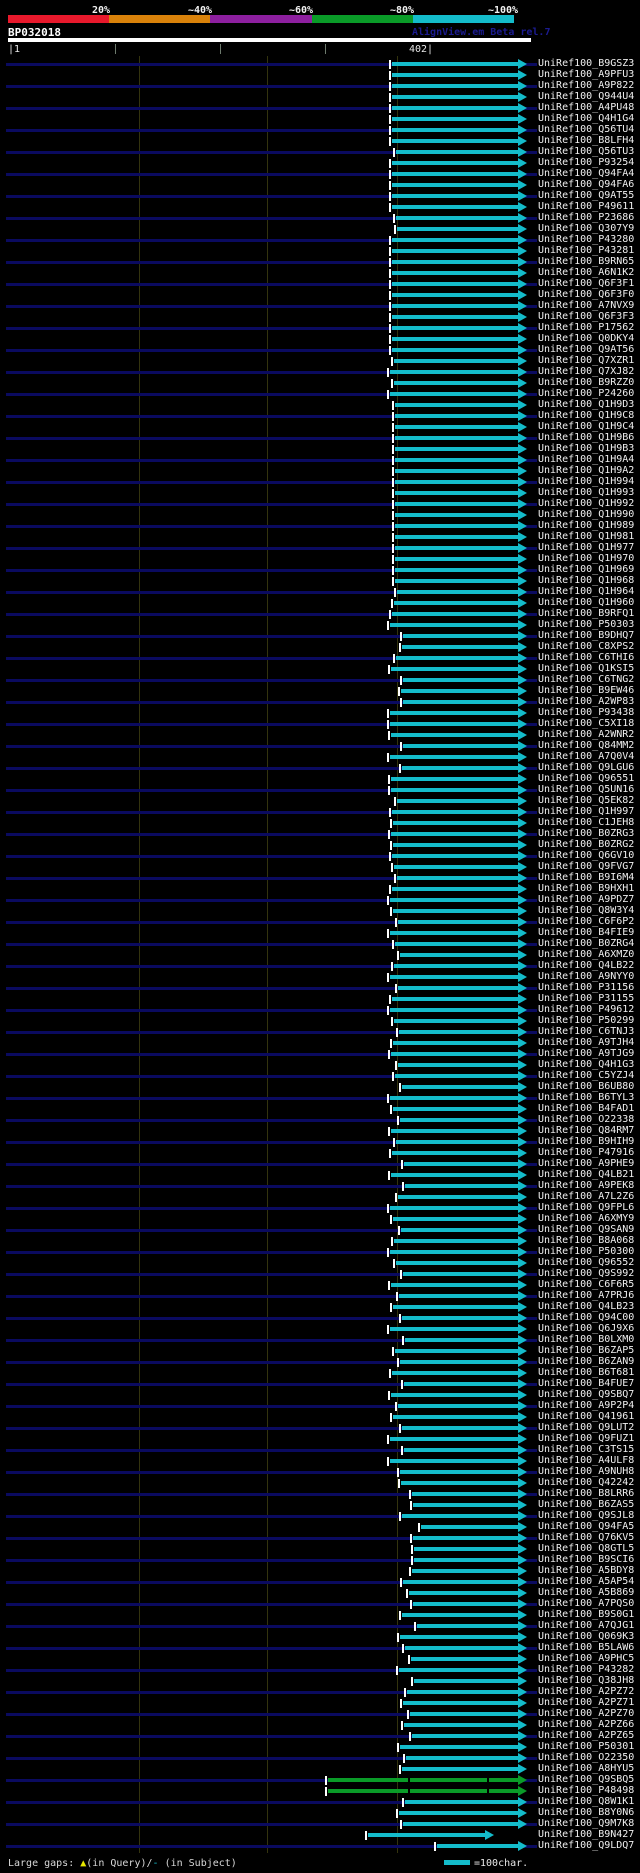  I want to click on subject-label: UniRef100_B9S0G1, so click(586, 1614).